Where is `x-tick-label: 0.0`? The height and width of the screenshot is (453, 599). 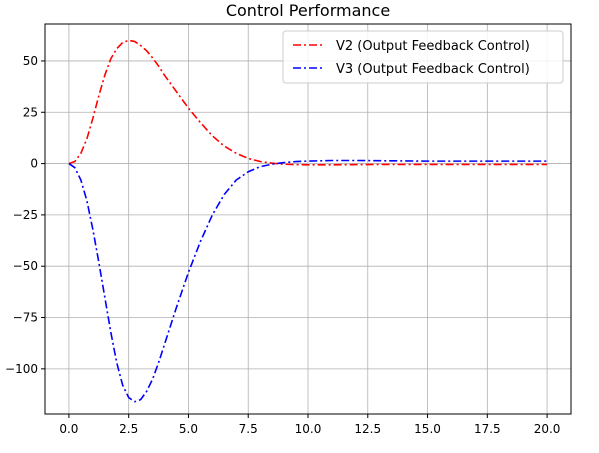
x-tick-label: 0.0 is located at coordinates (68, 429).